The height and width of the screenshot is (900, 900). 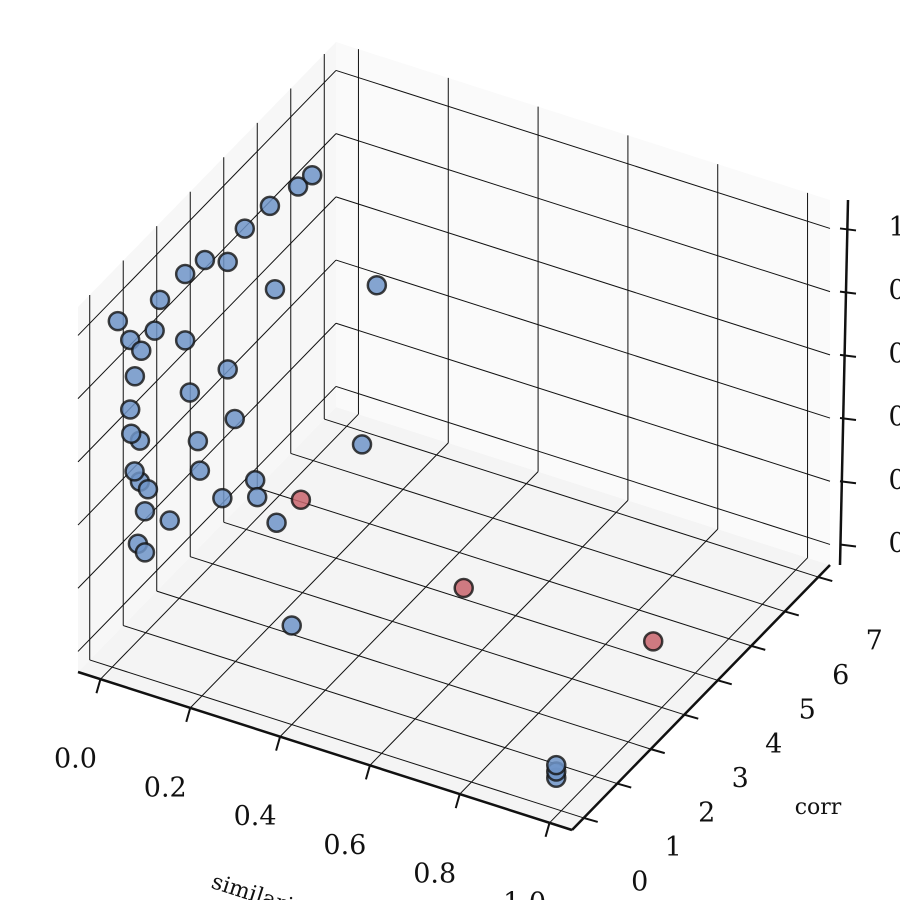 What do you see at coordinates (706, 813) in the screenshot?
I see `y-tick-label: 2` at bounding box center [706, 813].